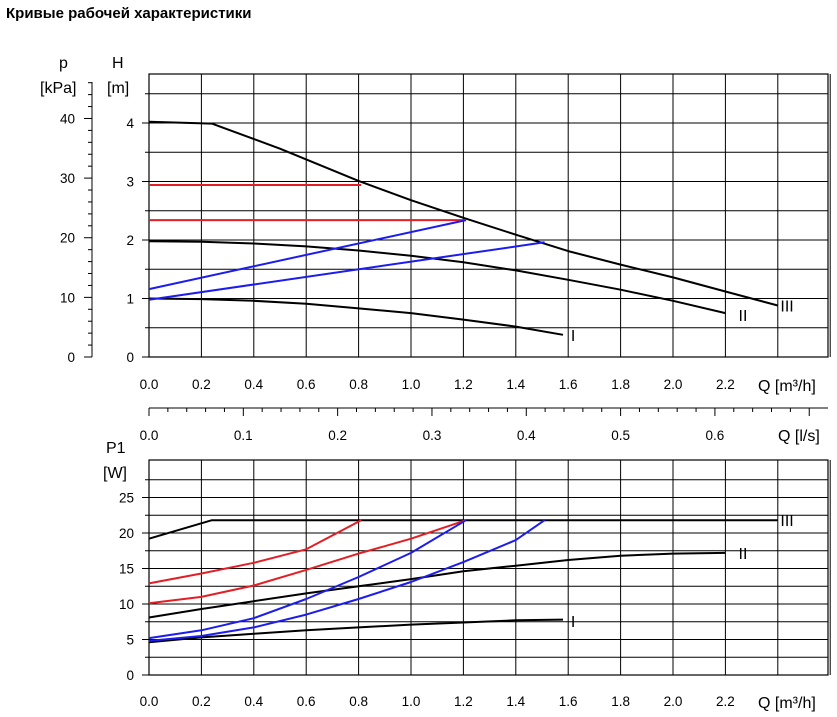 The width and height of the screenshot is (837, 717). I want to click on series-line-power-red-upper, so click(255, 552).